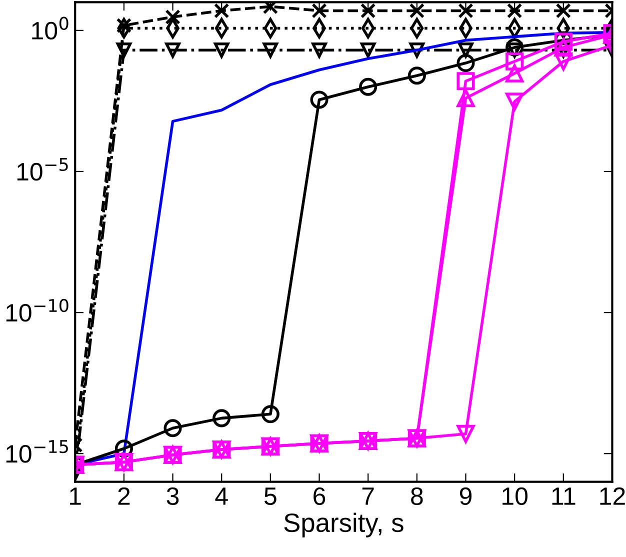 The height and width of the screenshot is (557, 626). I want to click on x-tick-label: 2, so click(124, 496).